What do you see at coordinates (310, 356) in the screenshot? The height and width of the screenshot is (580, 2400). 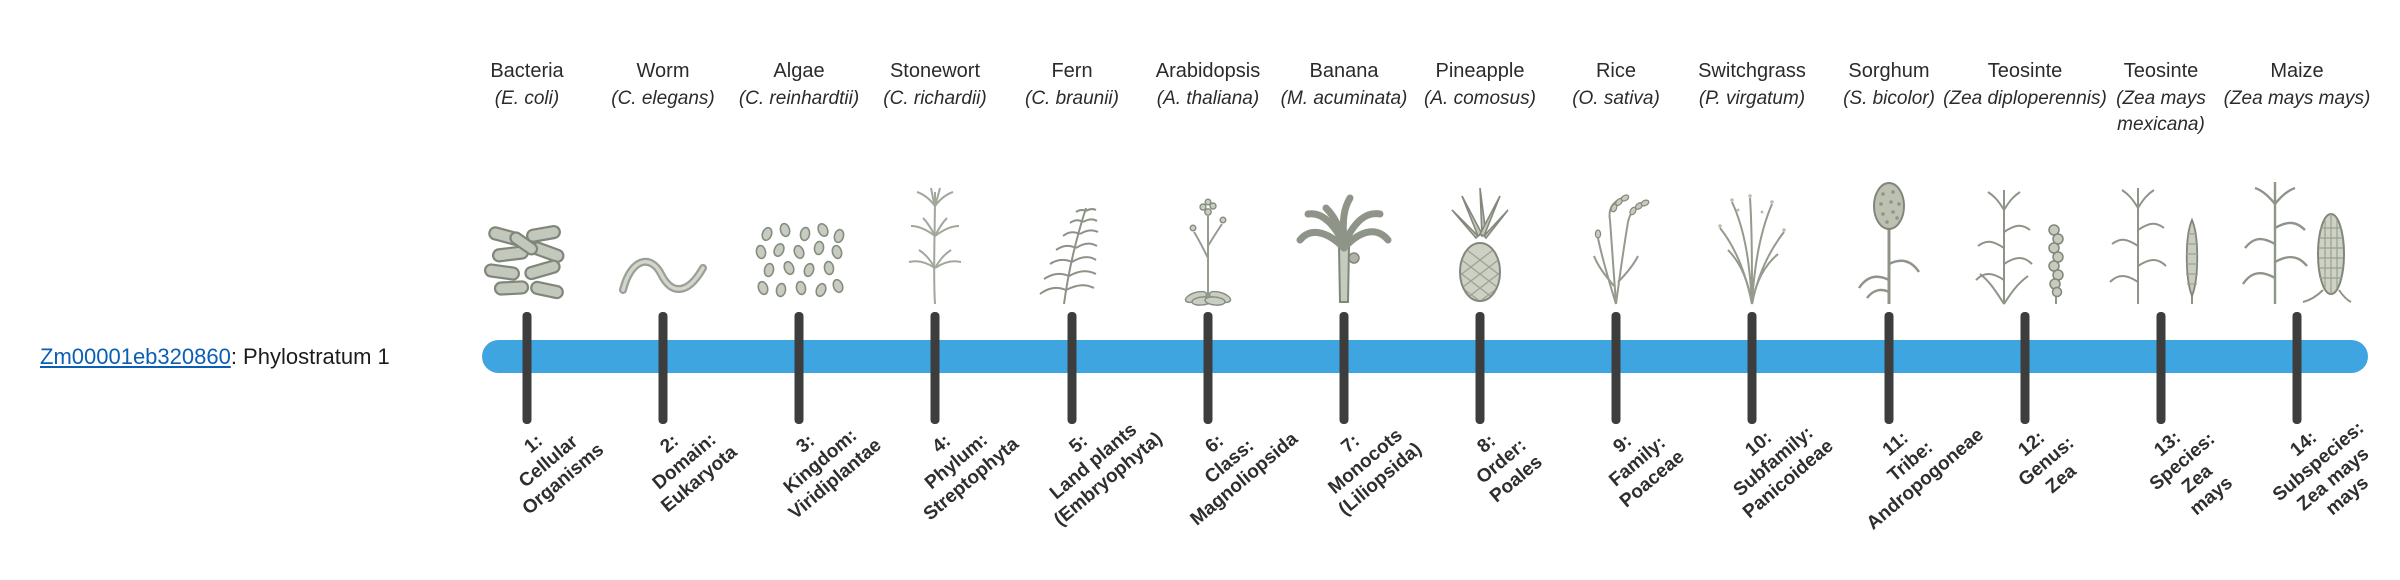 I see `phylostratum-text: : Phylostratum 1` at bounding box center [310, 356].